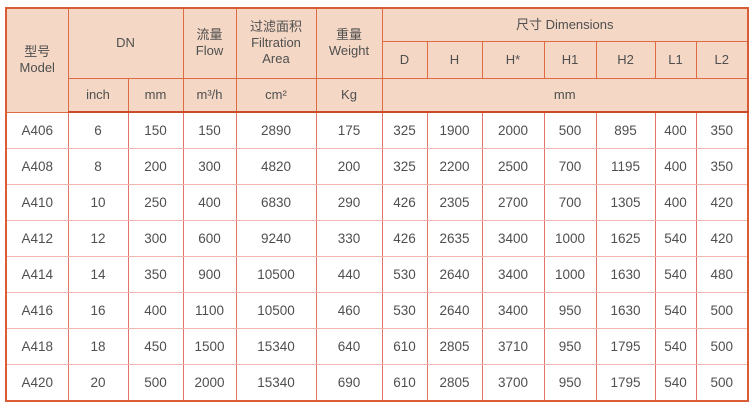  What do you see at coordinates (404, 238) in the screenshot?
I see `cell-d: 426` at bounding box center [404, 238].